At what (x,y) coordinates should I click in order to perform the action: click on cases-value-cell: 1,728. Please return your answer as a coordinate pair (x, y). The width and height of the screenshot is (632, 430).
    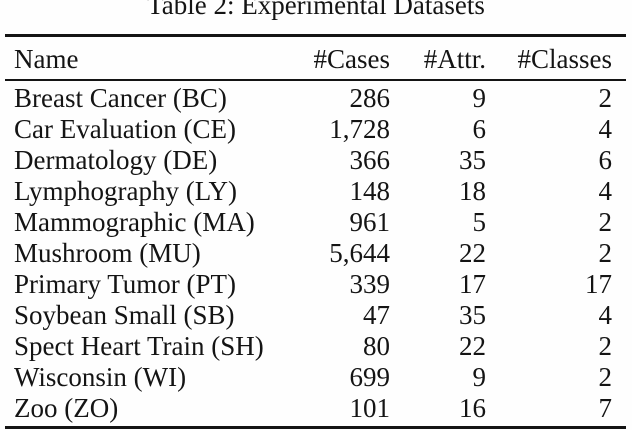
    Looking at the image, I should click on (359, 129).